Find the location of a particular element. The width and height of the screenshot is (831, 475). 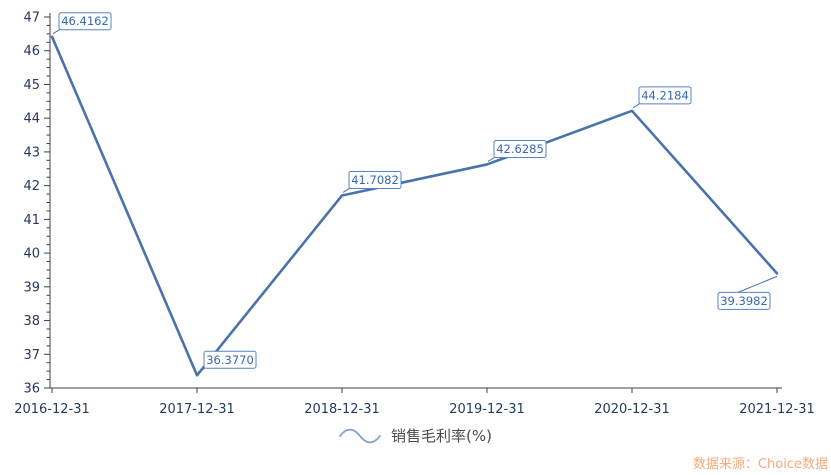

y-tick-label: 46 is located at coordinates (31, 51).